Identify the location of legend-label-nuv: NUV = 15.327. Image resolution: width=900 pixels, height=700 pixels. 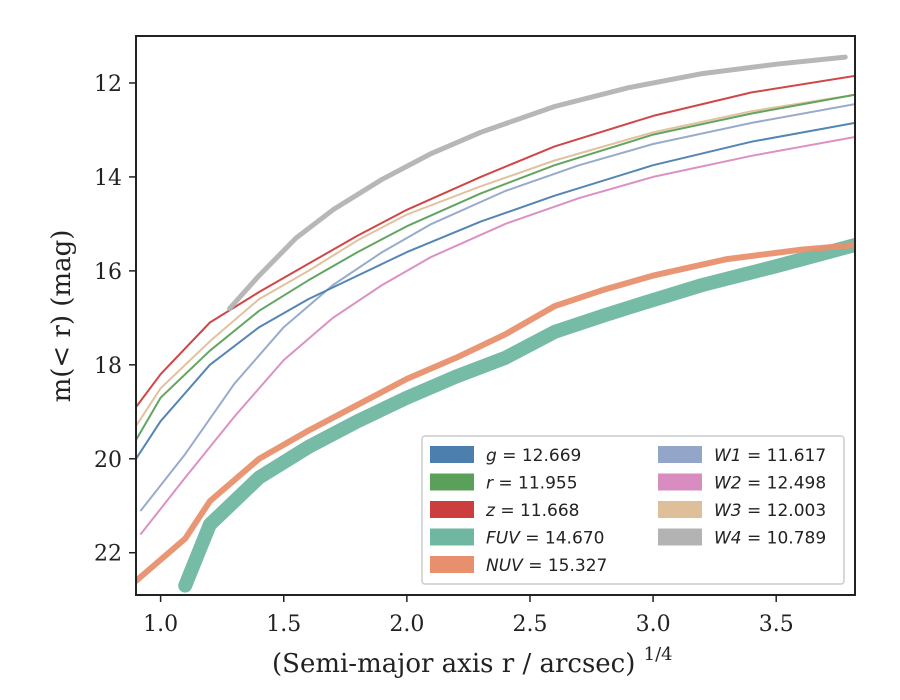
(546, 566).